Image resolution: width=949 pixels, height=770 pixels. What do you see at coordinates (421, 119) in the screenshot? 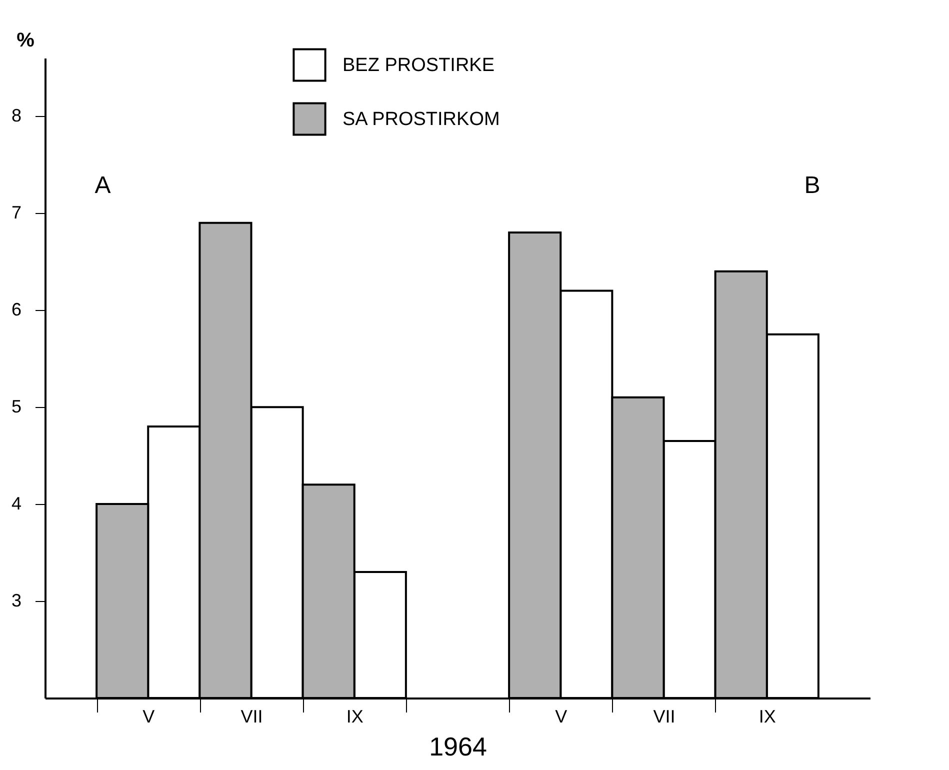
I see `legend-label: SA PROSTIRKOM` at bounding box center [421, 119].